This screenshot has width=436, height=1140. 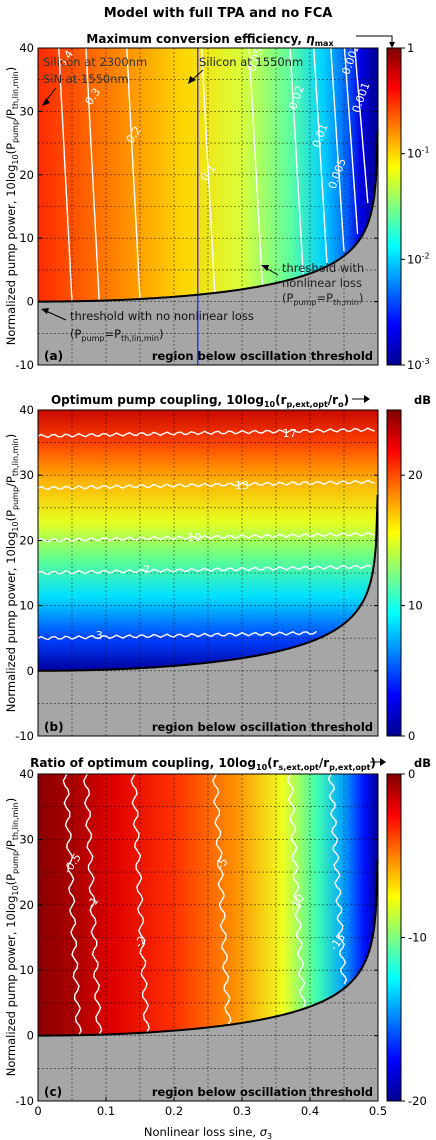 What do you see at coordinates (272, 271) in the screenshot?
I see `annotation-arrow-nonlinear` at bounding box center [272, 271].